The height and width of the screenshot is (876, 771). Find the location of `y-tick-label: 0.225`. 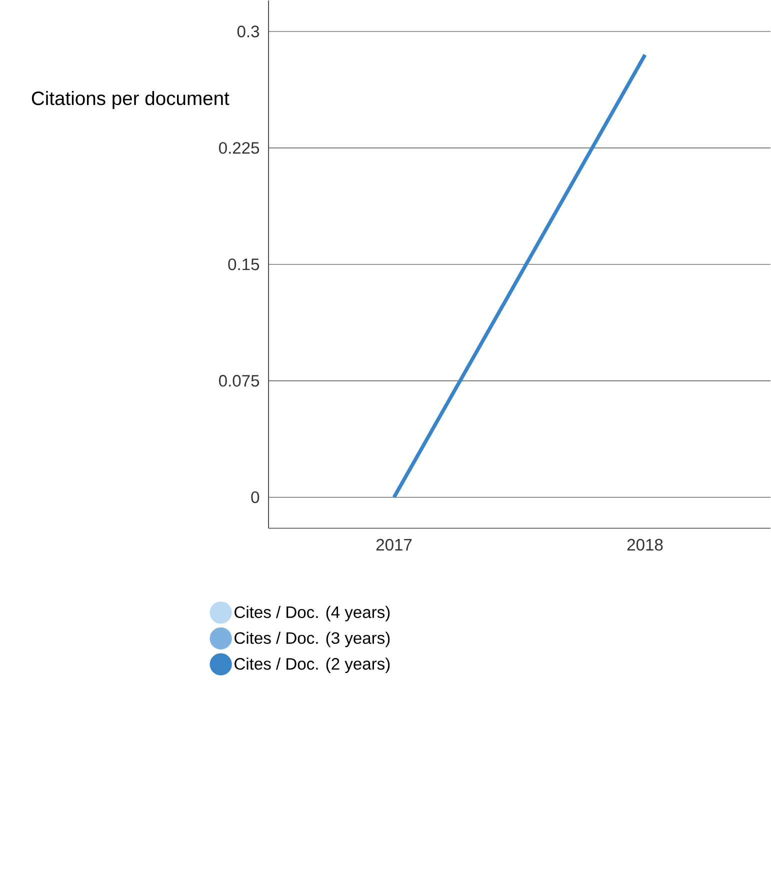

y-tick-label: 0.225 is located at coordinates (239, 148).